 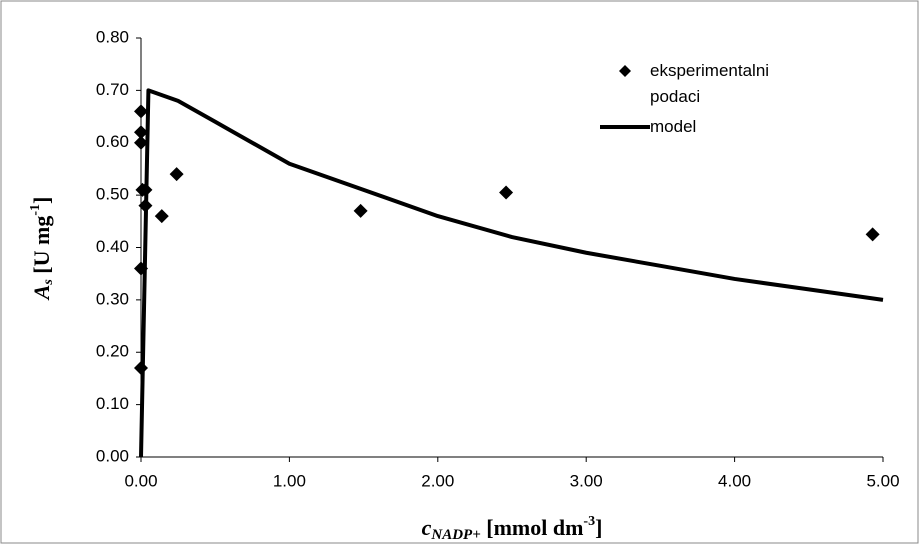 What do you see at coordinates (112, 194) in the screenshot?
I see `y-tick-label: 0.50` at bounding box center [112, 194].